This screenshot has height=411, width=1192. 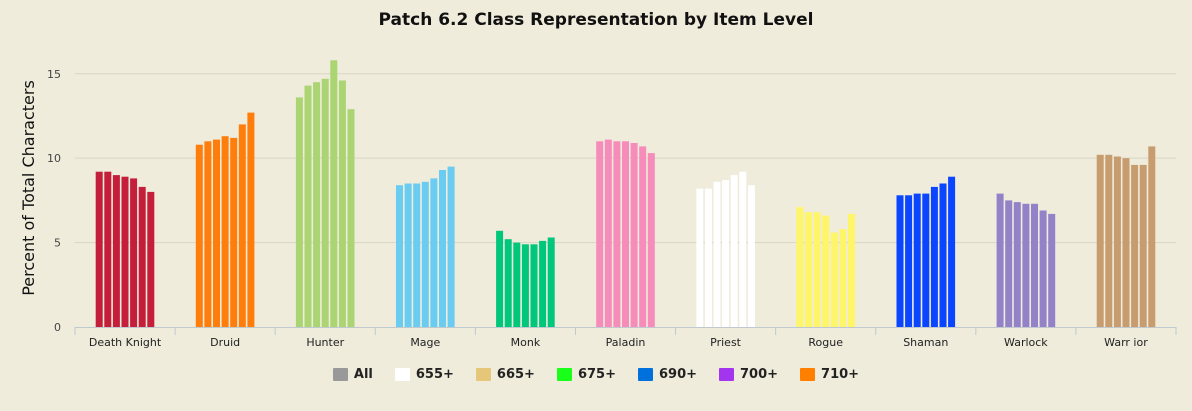 I want to click on bar-priest-all, so click(x=700, y=257).